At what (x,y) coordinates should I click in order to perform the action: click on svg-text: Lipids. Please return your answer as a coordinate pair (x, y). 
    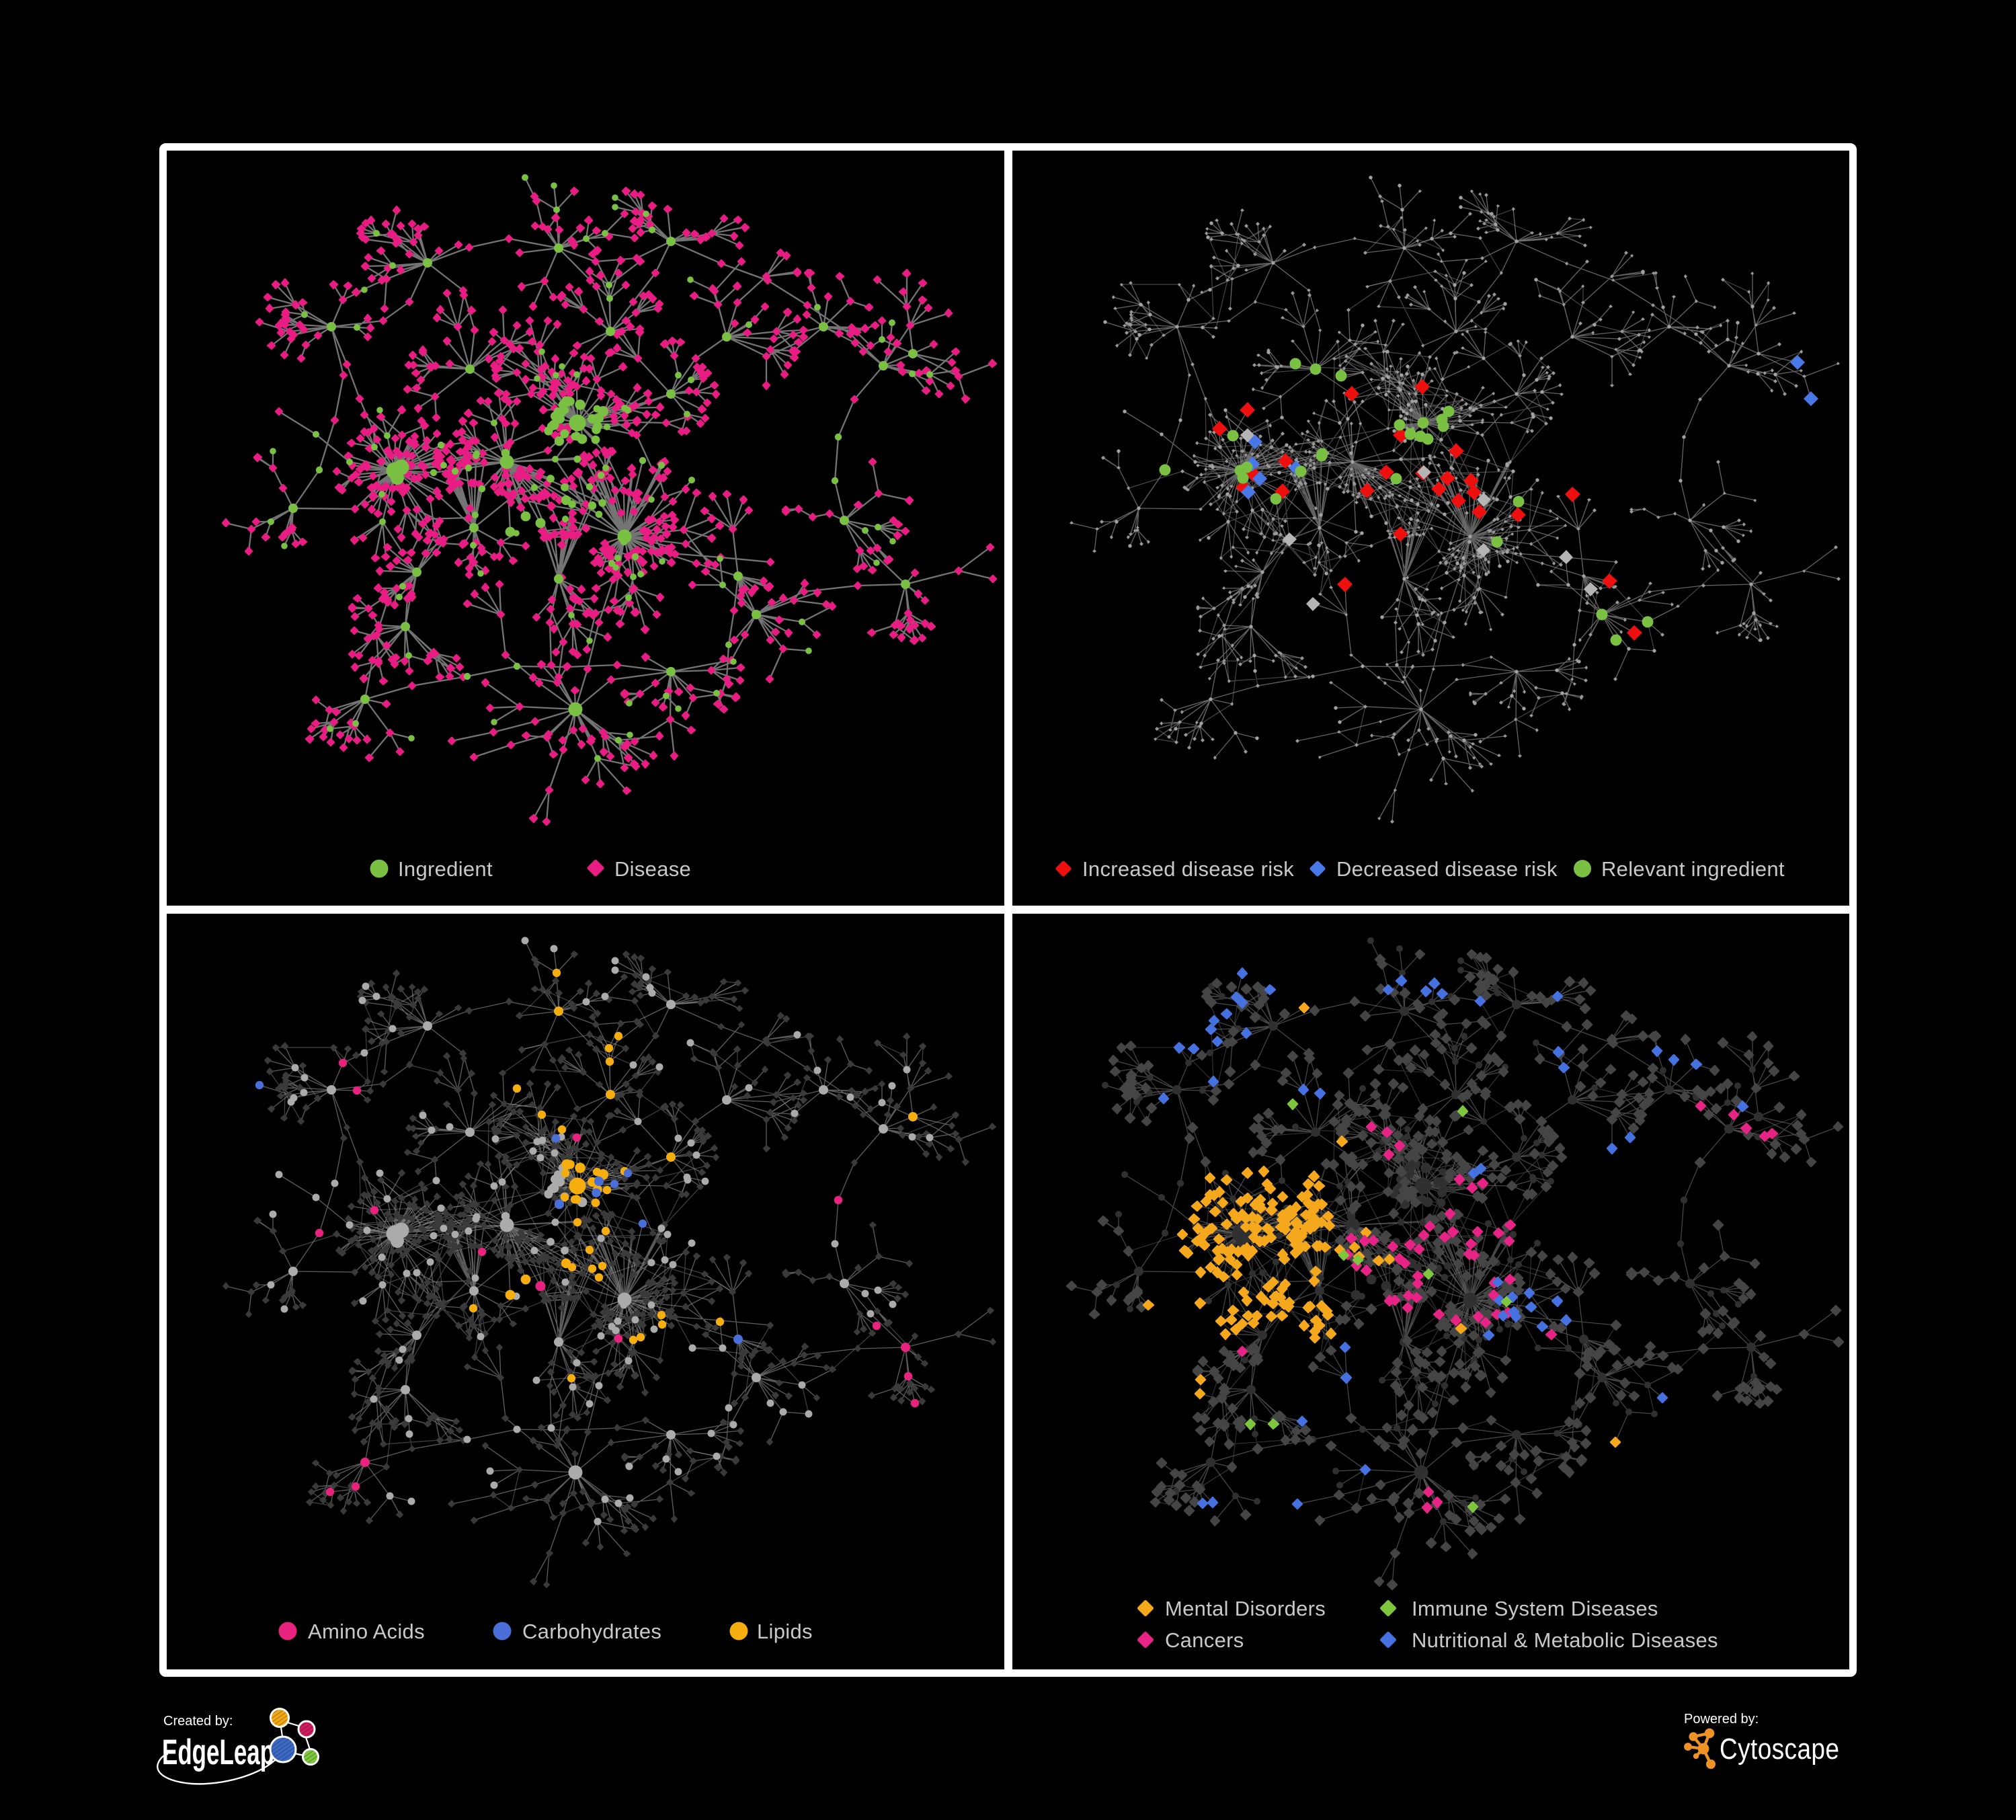
    Looking at the image, I should click on (785, 1631).